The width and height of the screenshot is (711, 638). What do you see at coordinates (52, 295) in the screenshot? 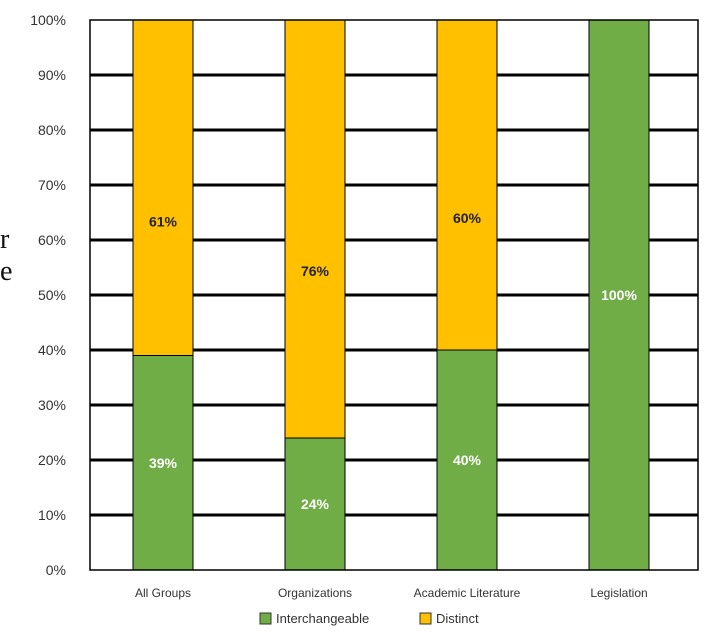
I see `y-tick-label: 50%` at bounding box center [52, 295].